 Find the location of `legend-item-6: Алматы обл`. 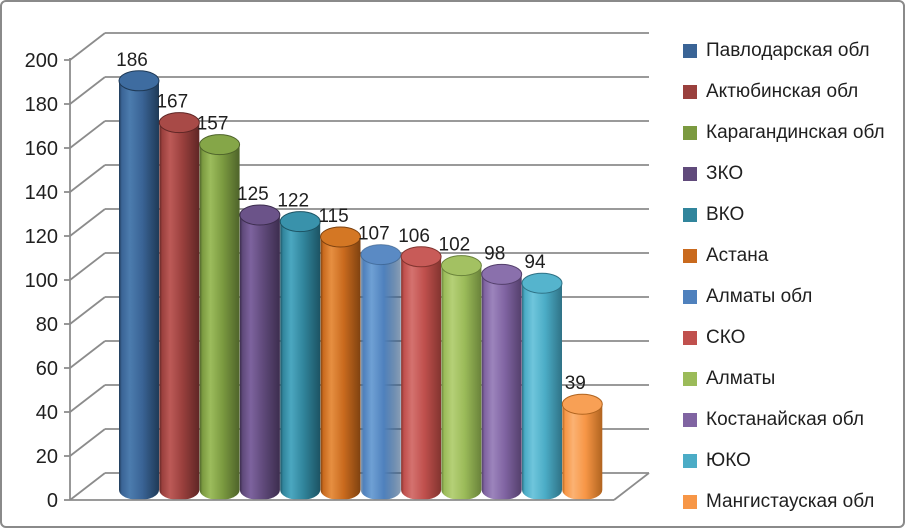

legend-item-6: Алматы обл is located at coordinates (784, 296).